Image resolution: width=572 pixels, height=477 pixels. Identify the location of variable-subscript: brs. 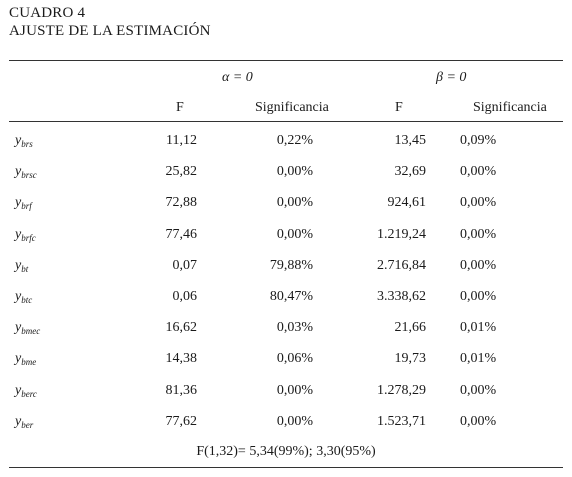
(27, 144).